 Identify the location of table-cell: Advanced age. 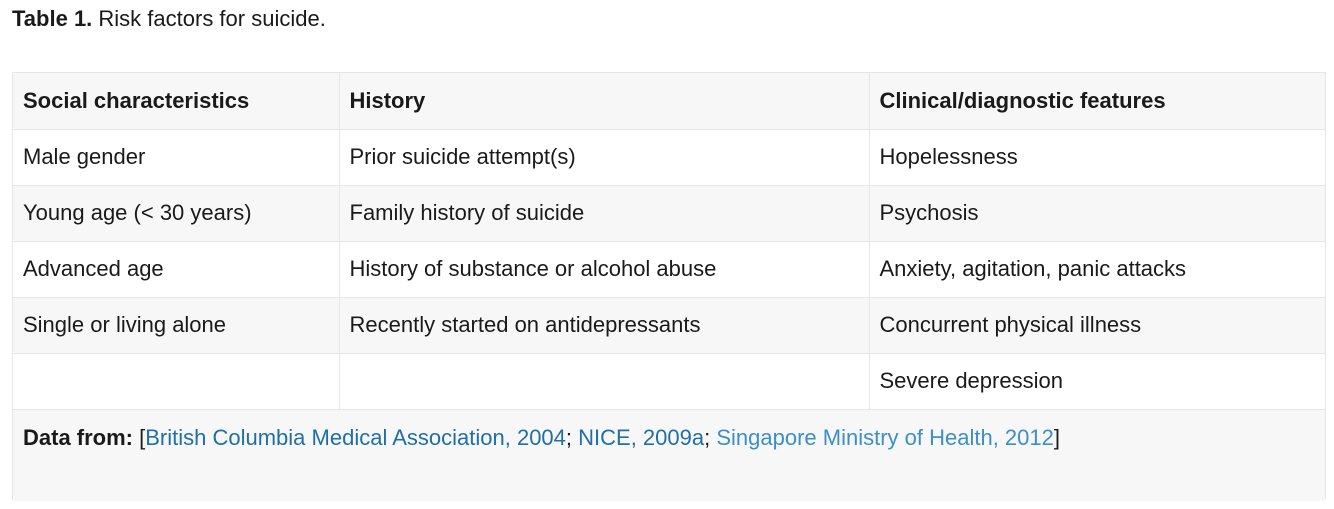
(176, 269).